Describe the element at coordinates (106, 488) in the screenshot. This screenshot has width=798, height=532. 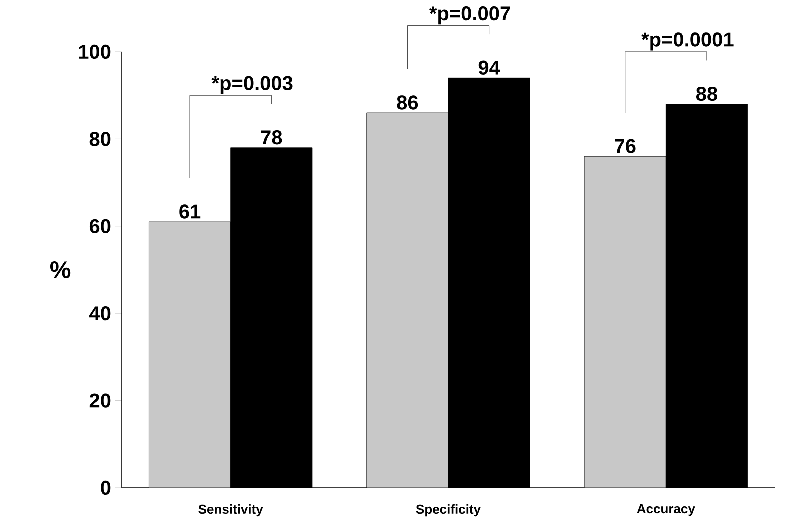
I see `y-tick-label: 0` at that location.